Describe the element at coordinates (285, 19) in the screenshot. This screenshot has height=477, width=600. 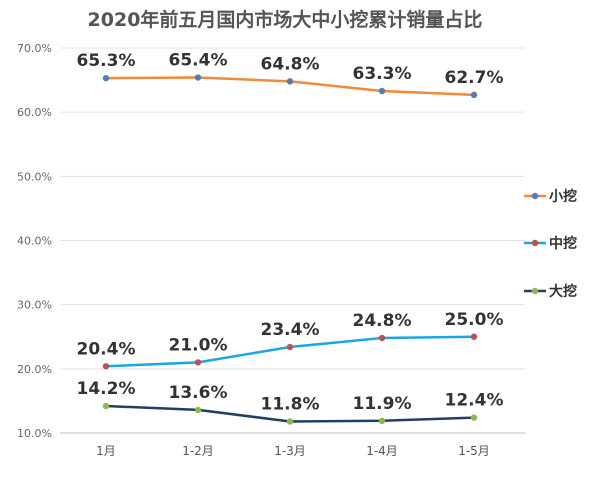
I see `chart-title: 2020年前五月国内市场大中小挖累计销量占比` at that location.